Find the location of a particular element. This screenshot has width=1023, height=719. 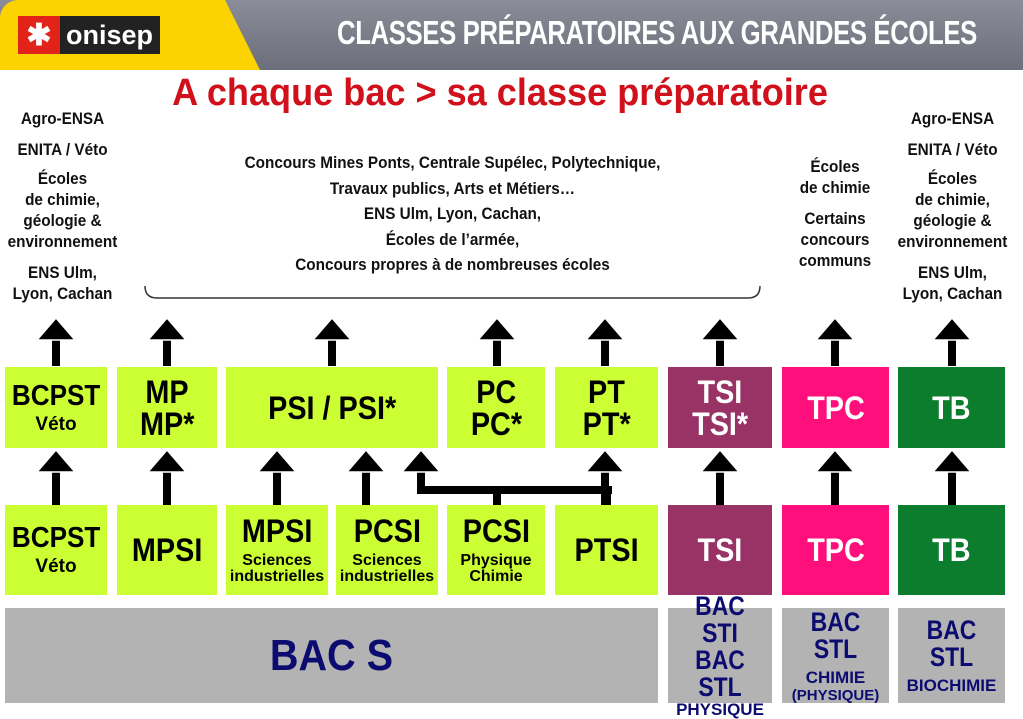

outcome-text: concours is located at coordinates (835, 239).